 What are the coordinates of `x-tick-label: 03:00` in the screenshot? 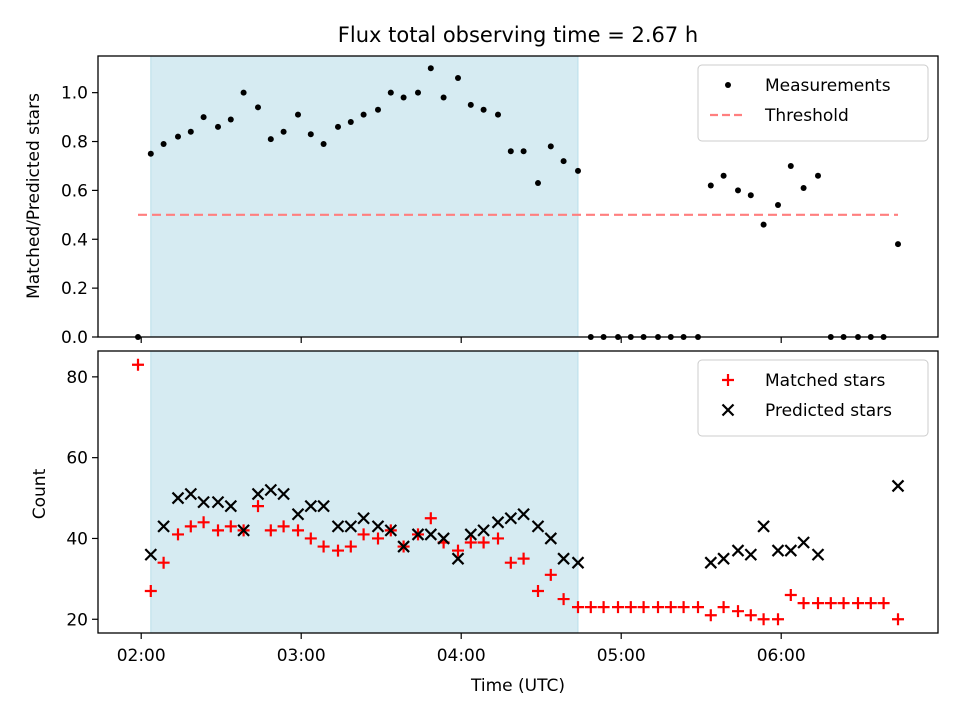 It's located at (301, 656).